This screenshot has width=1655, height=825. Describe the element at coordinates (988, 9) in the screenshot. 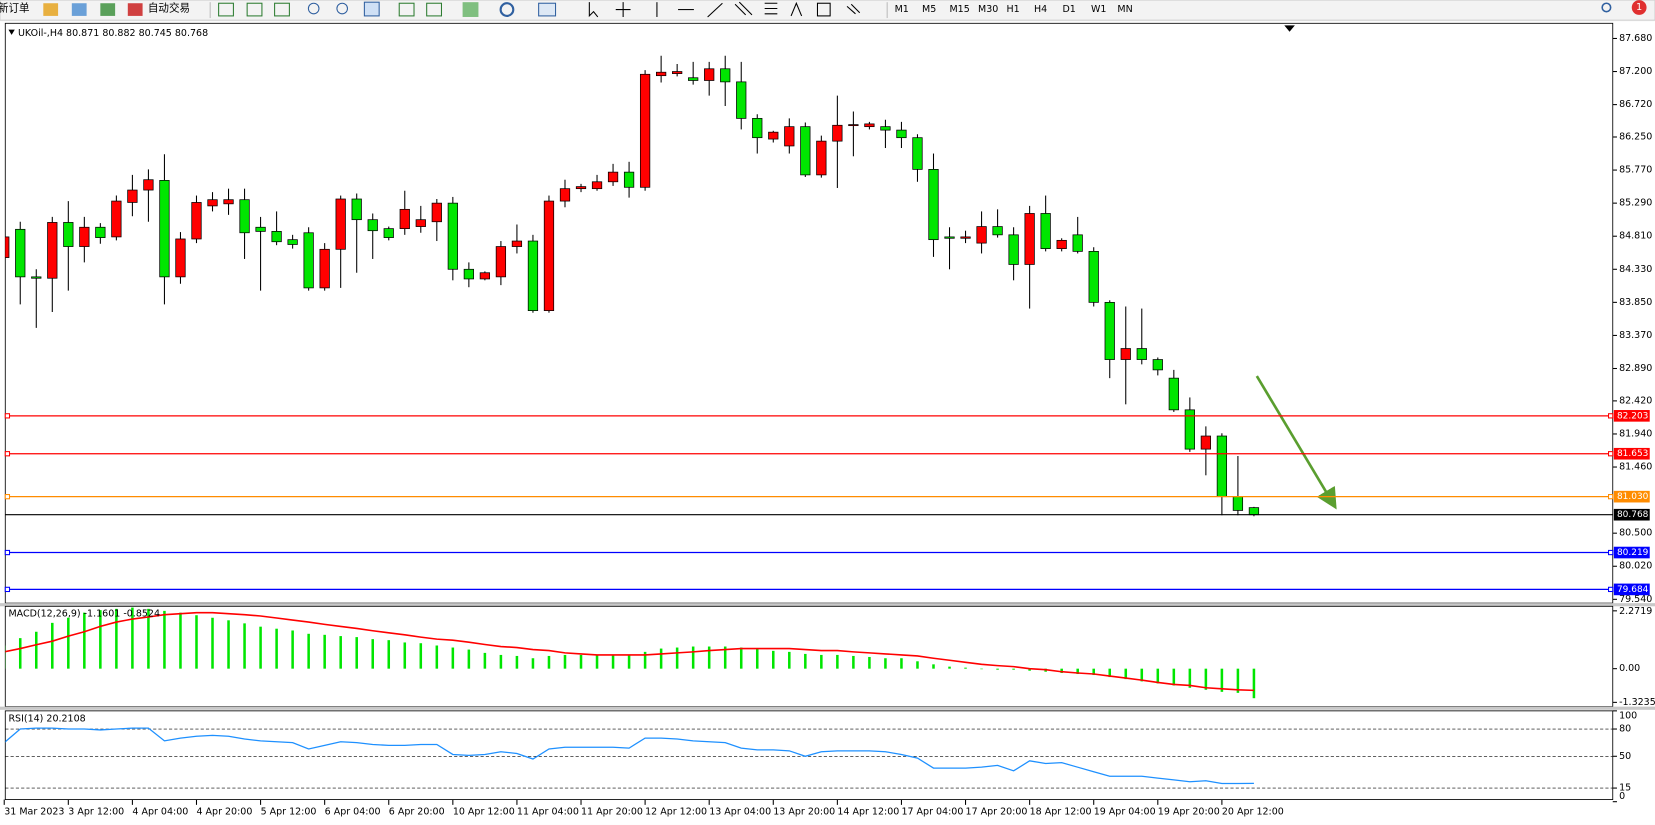

I see `timeframe-button: M30` at that location.